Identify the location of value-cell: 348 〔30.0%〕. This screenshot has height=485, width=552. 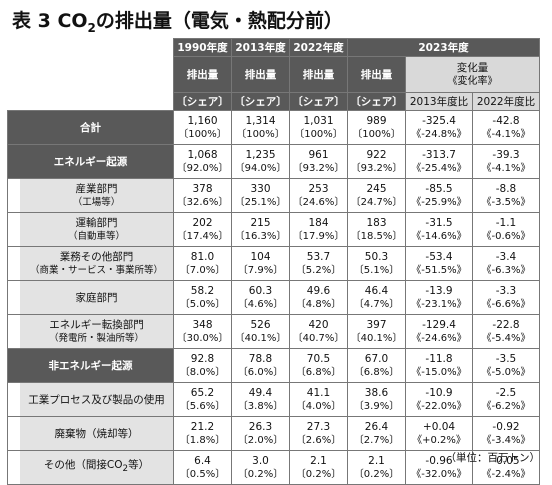
(202, 331).